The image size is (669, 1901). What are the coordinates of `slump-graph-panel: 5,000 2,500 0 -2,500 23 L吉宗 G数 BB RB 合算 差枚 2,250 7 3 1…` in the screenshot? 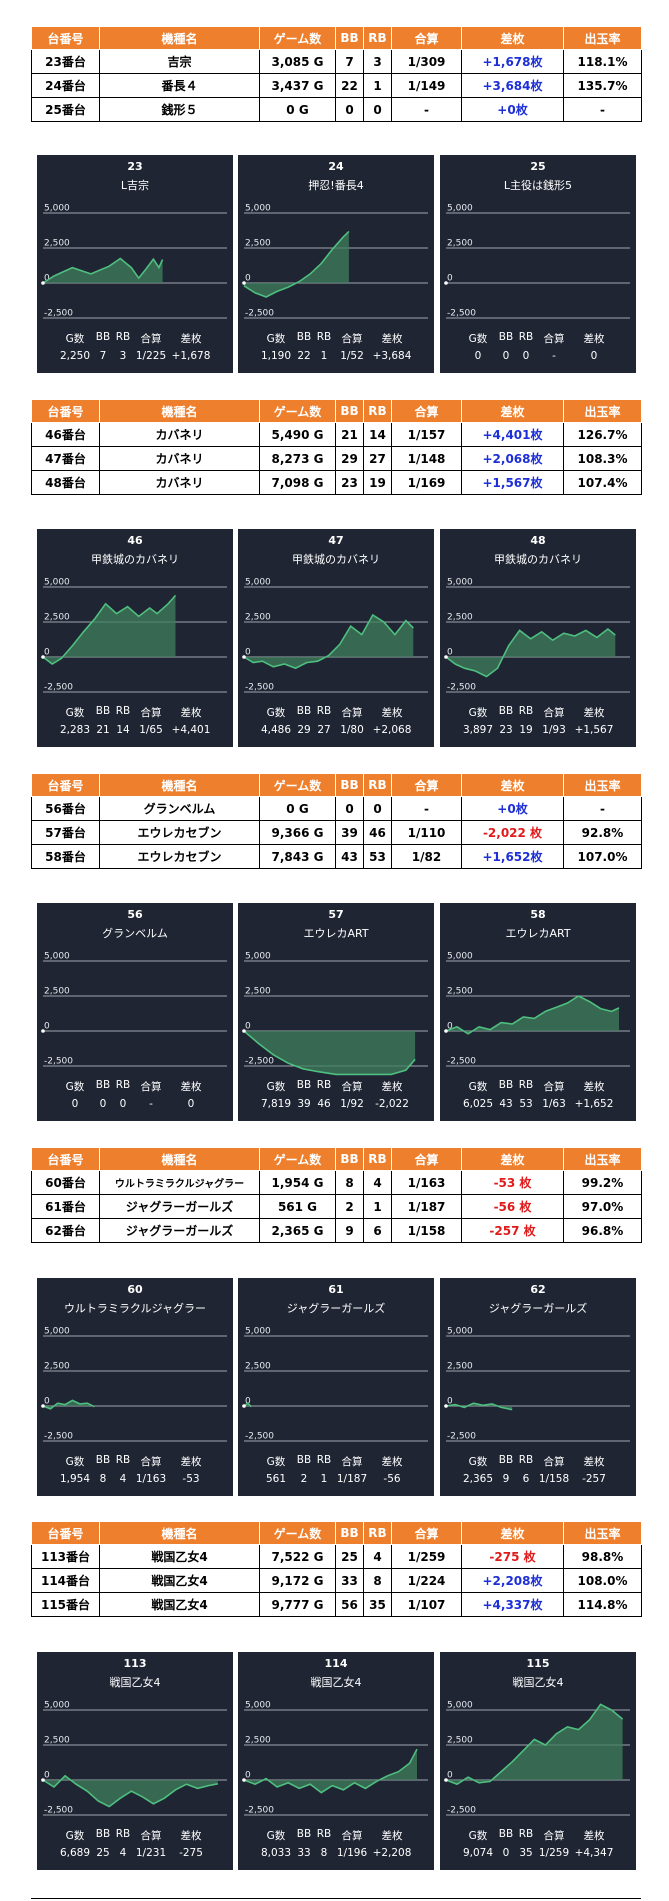 It's located at (135, 264).